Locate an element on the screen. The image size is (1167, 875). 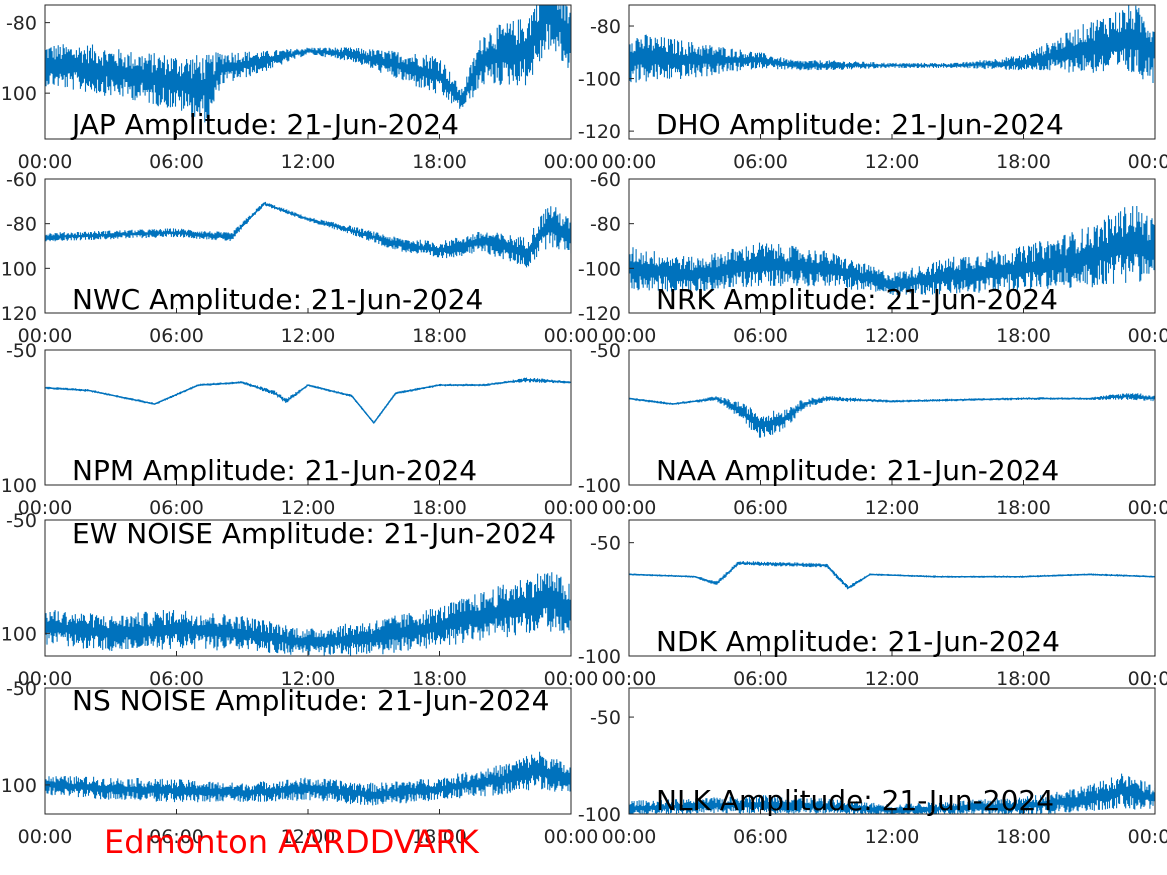
panel-title: DHO Amplitude: 21-Jun-2024 is located at coordinates (860, 124).